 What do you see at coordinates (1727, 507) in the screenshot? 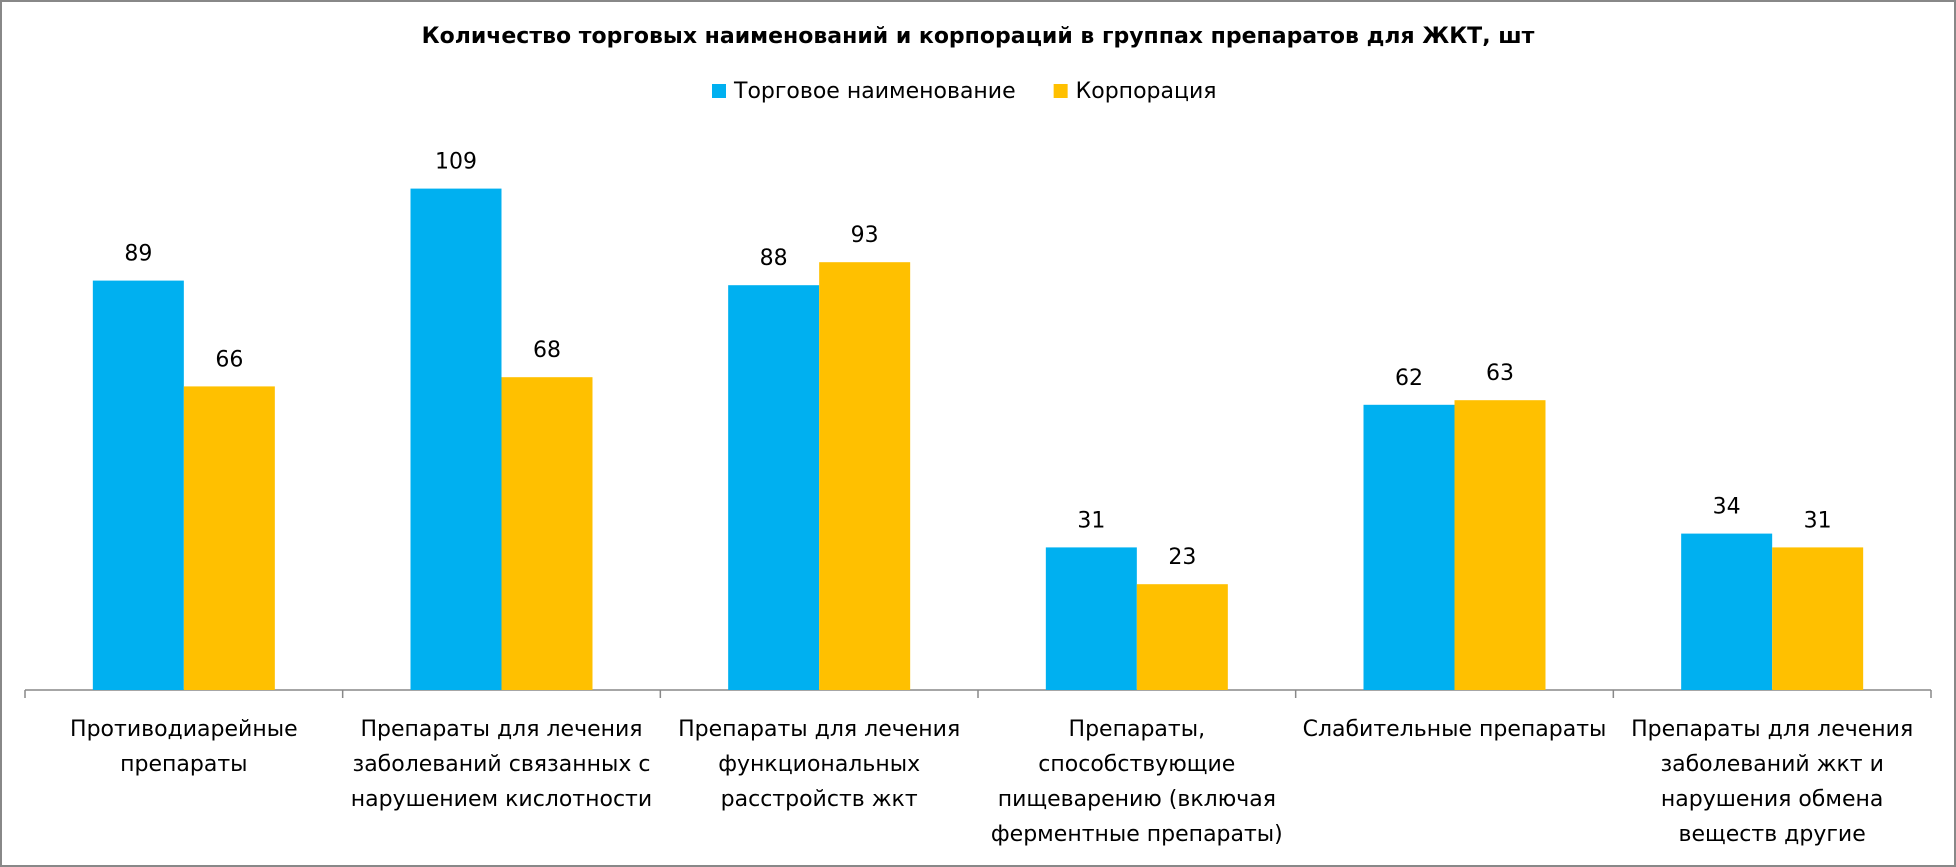
I see `data-label: 34` at bounding box center [1727, 507].